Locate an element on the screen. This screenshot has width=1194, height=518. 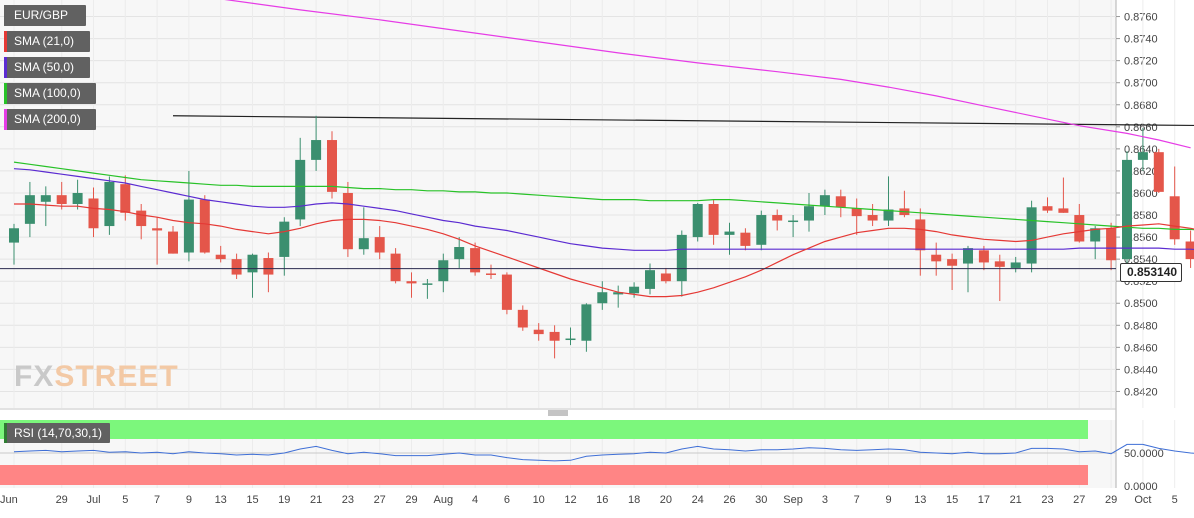
x-tick-label: 4 is located at coordinates (475, 500).